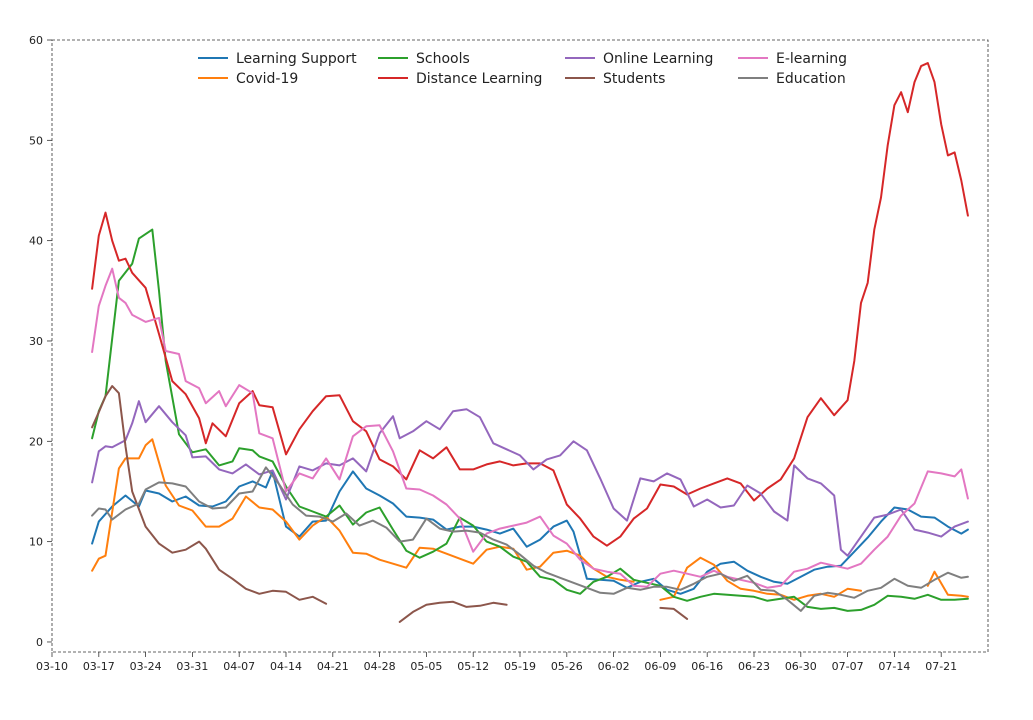  What do you see at coordinates (39, 642) in the screenshot?
I see `y-tick-label: 0` at bounding box center [39, 642].